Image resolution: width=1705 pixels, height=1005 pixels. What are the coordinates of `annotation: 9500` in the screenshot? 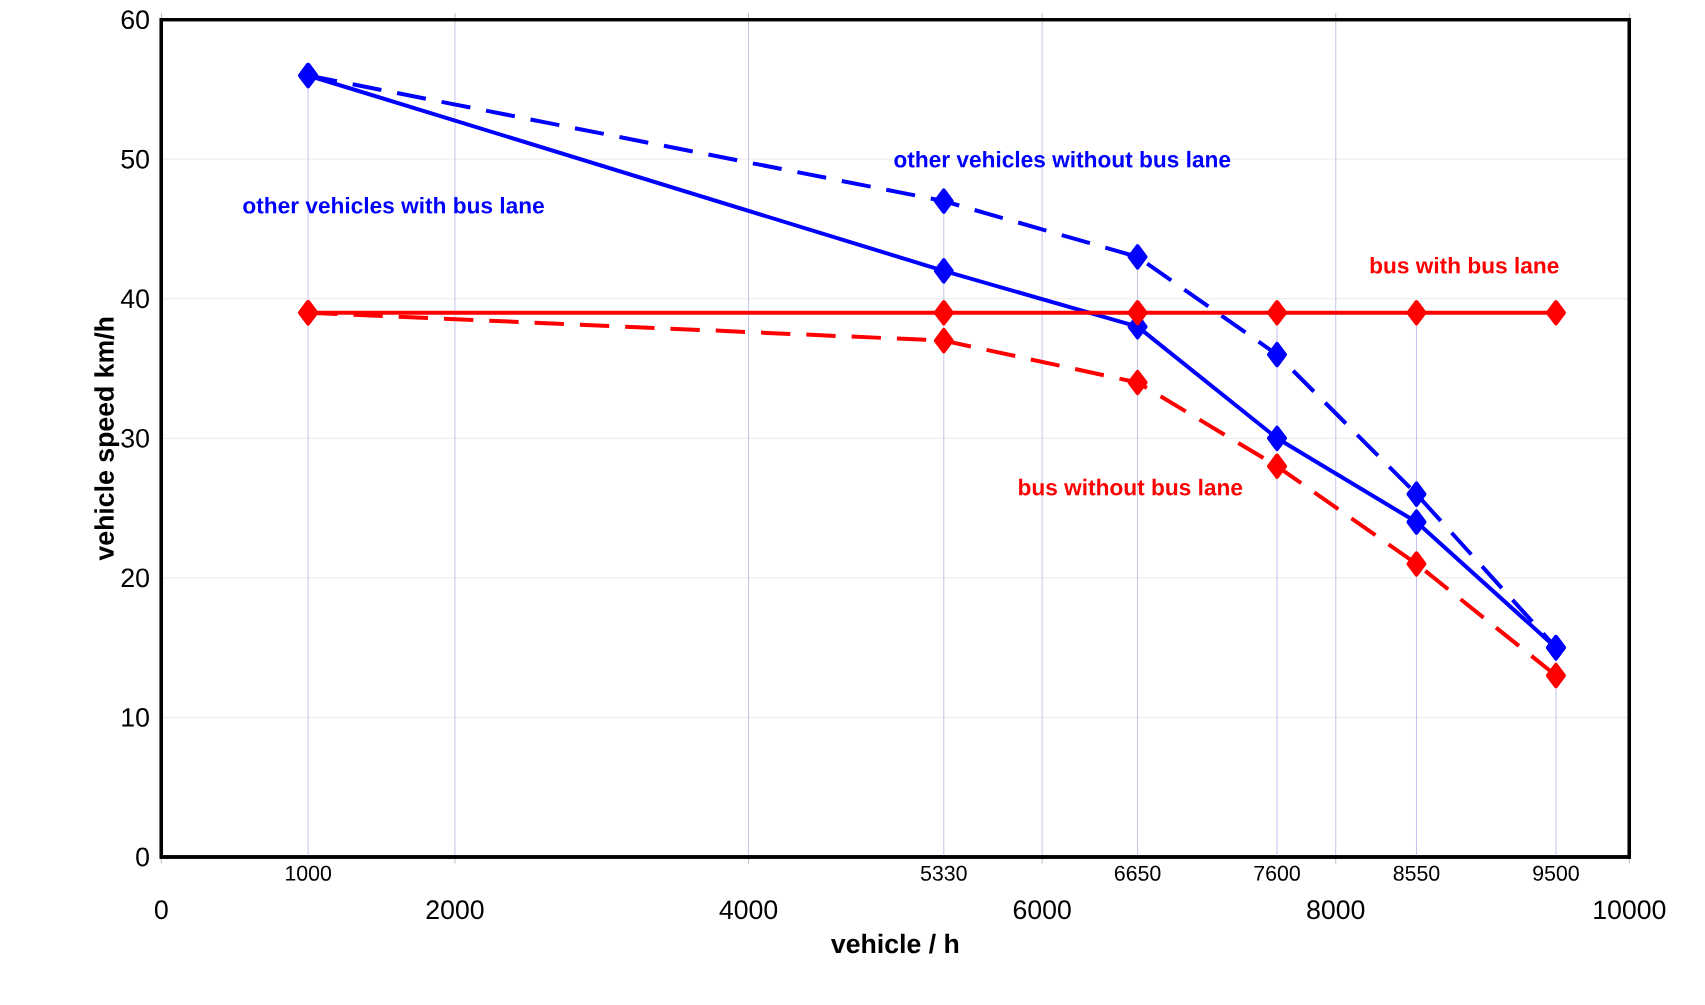 It's located at (1556, 873).